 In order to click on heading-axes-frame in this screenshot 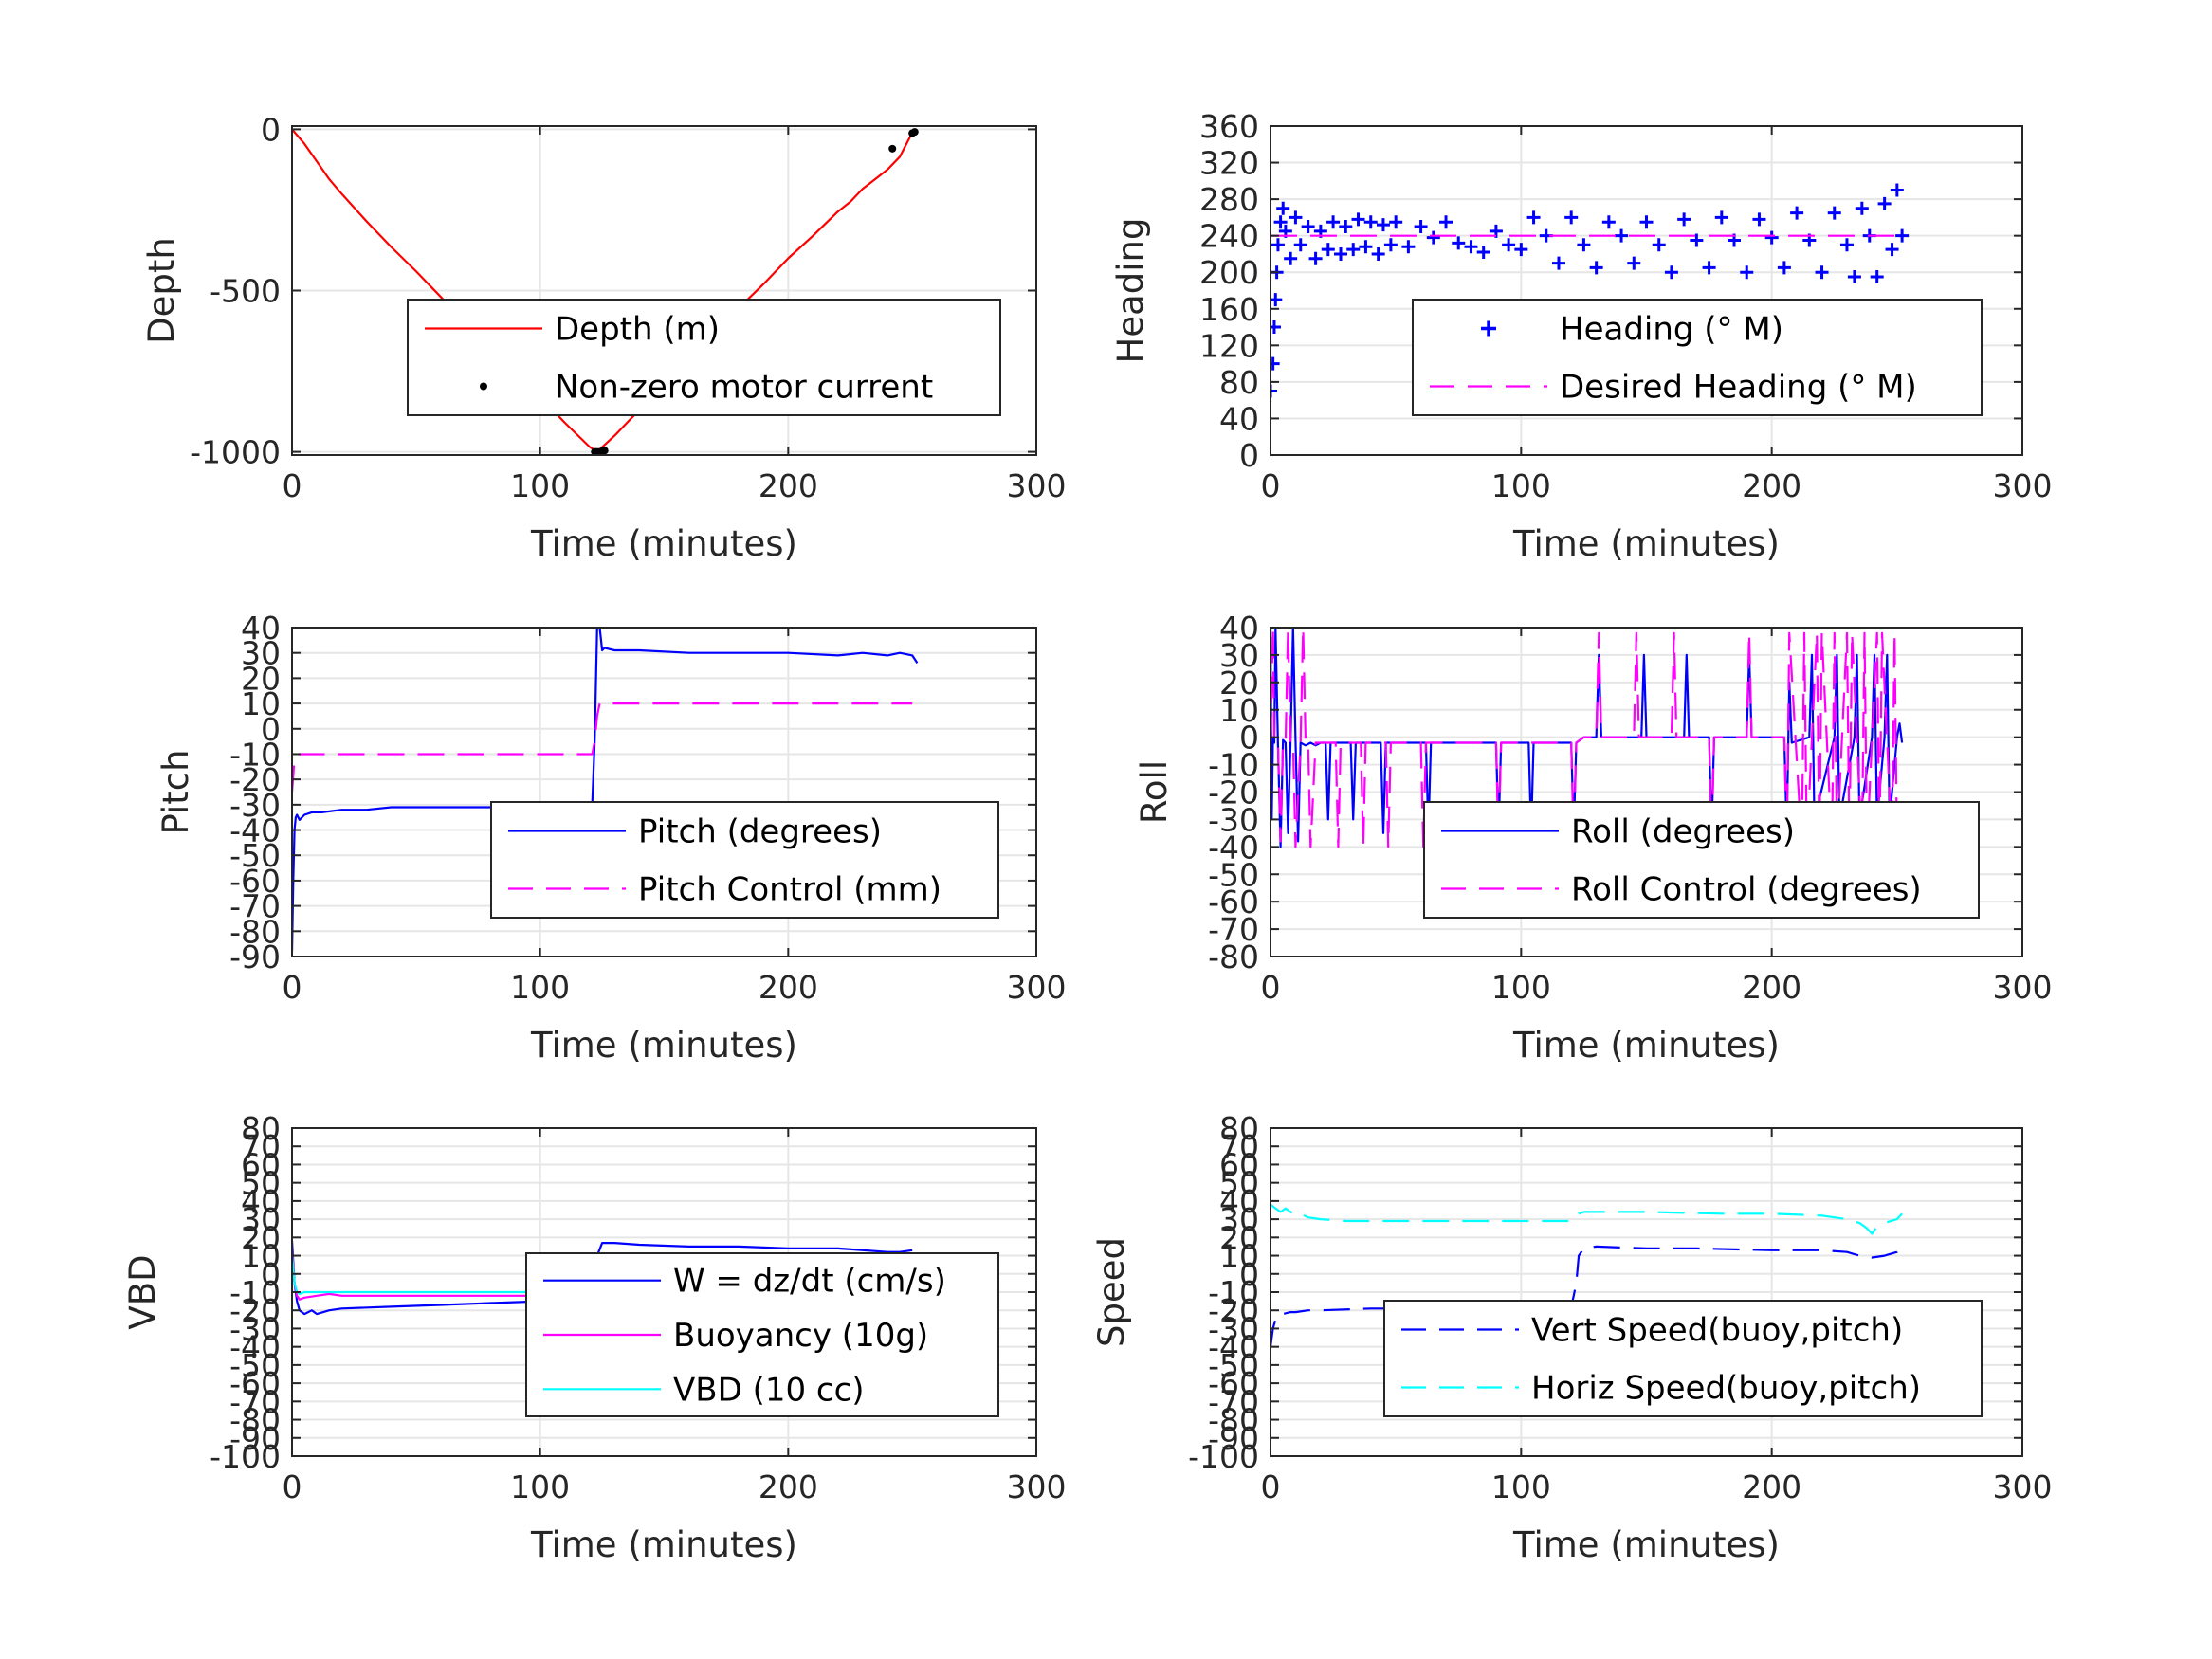, I will do `click(1646, 290)`.